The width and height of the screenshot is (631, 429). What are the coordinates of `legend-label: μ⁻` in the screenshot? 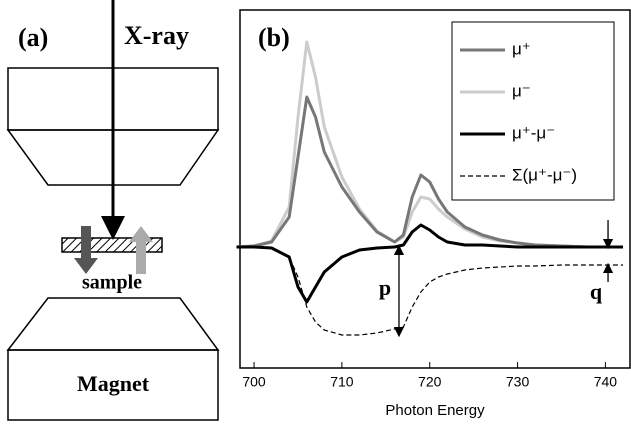 It's located at (521, 90).